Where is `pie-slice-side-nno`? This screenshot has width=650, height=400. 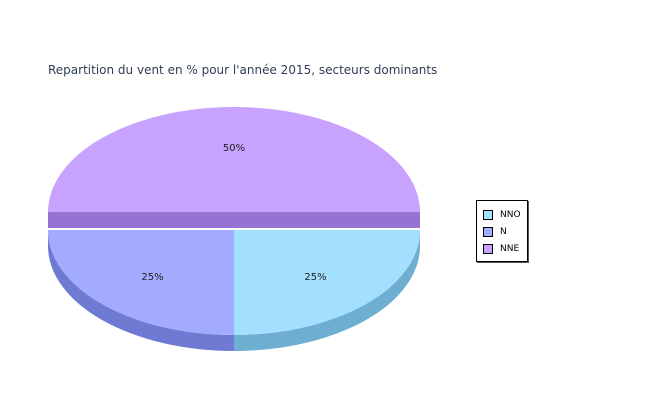
pie-slice-side-nno is located at coordinates (327, 290).